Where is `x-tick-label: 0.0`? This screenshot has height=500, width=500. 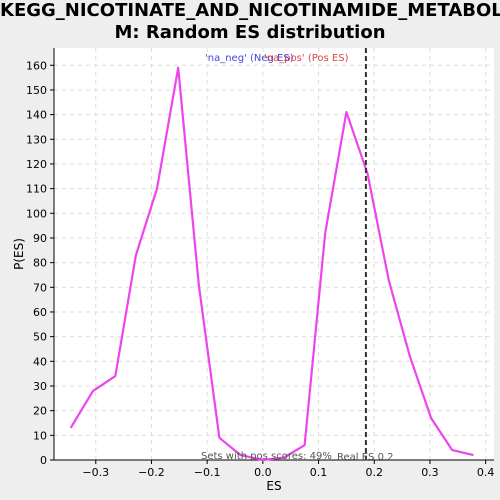 x-tick-label: 0.0 is located at coordinates (263, 472).